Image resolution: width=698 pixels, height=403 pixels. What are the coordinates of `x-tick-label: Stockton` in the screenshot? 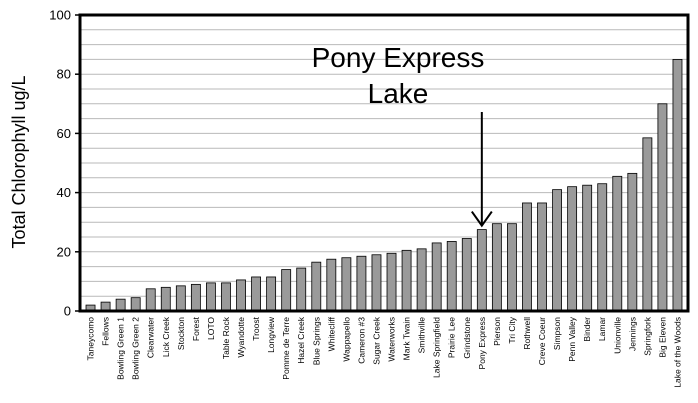 It's located at (181, 333).